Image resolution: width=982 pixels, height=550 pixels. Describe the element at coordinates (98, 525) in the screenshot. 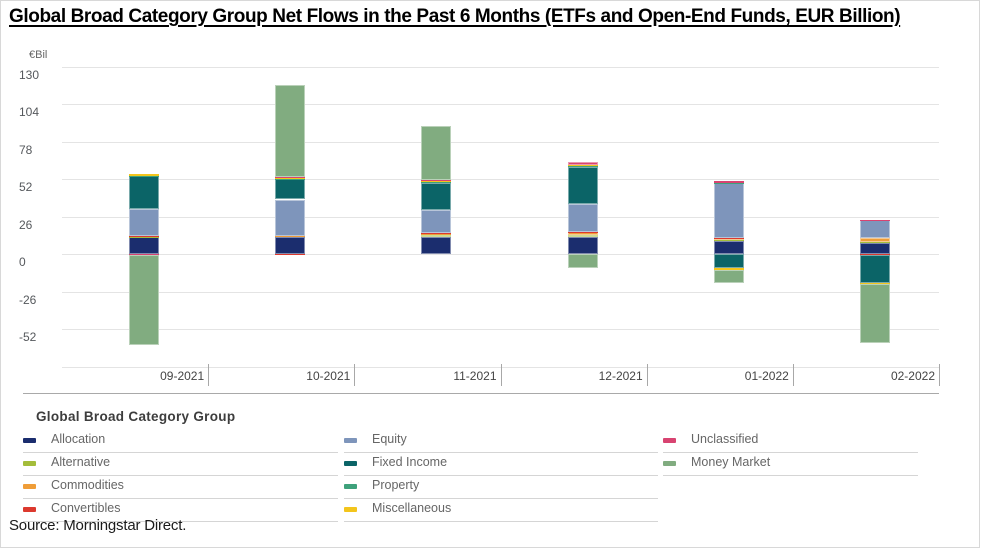

I see `source-note: Source: Morningstar Direct.` at that location.